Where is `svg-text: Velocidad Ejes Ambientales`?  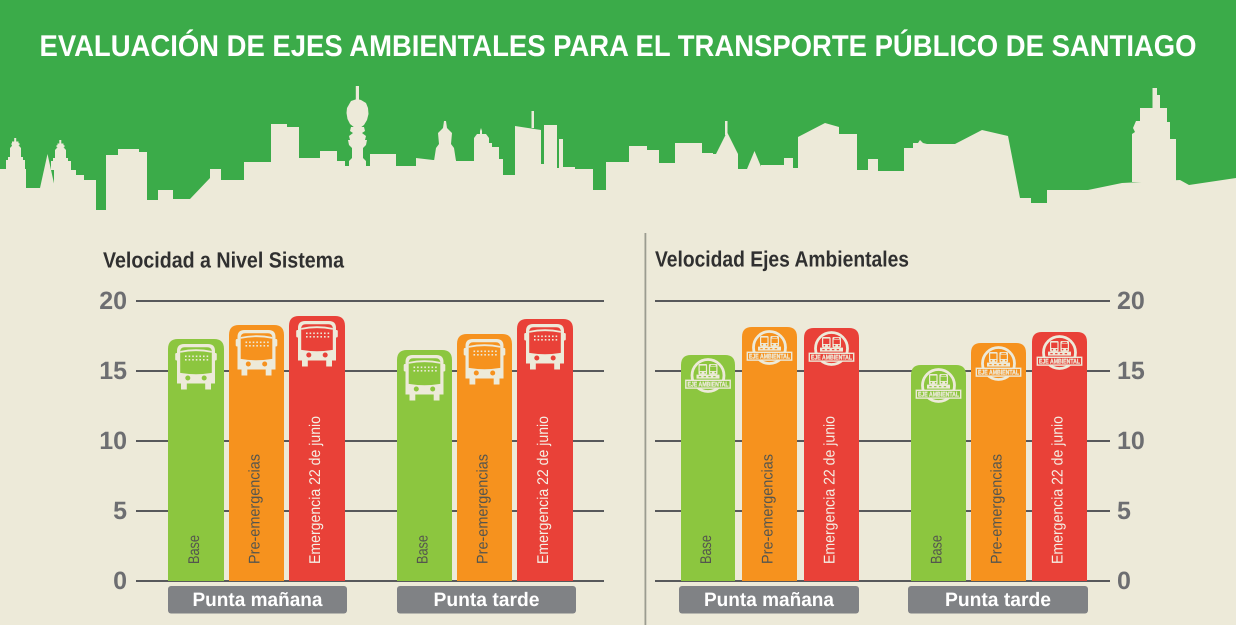 svg-text: Velocidad Ejes Ambientales is located at coordinates (782, 259).